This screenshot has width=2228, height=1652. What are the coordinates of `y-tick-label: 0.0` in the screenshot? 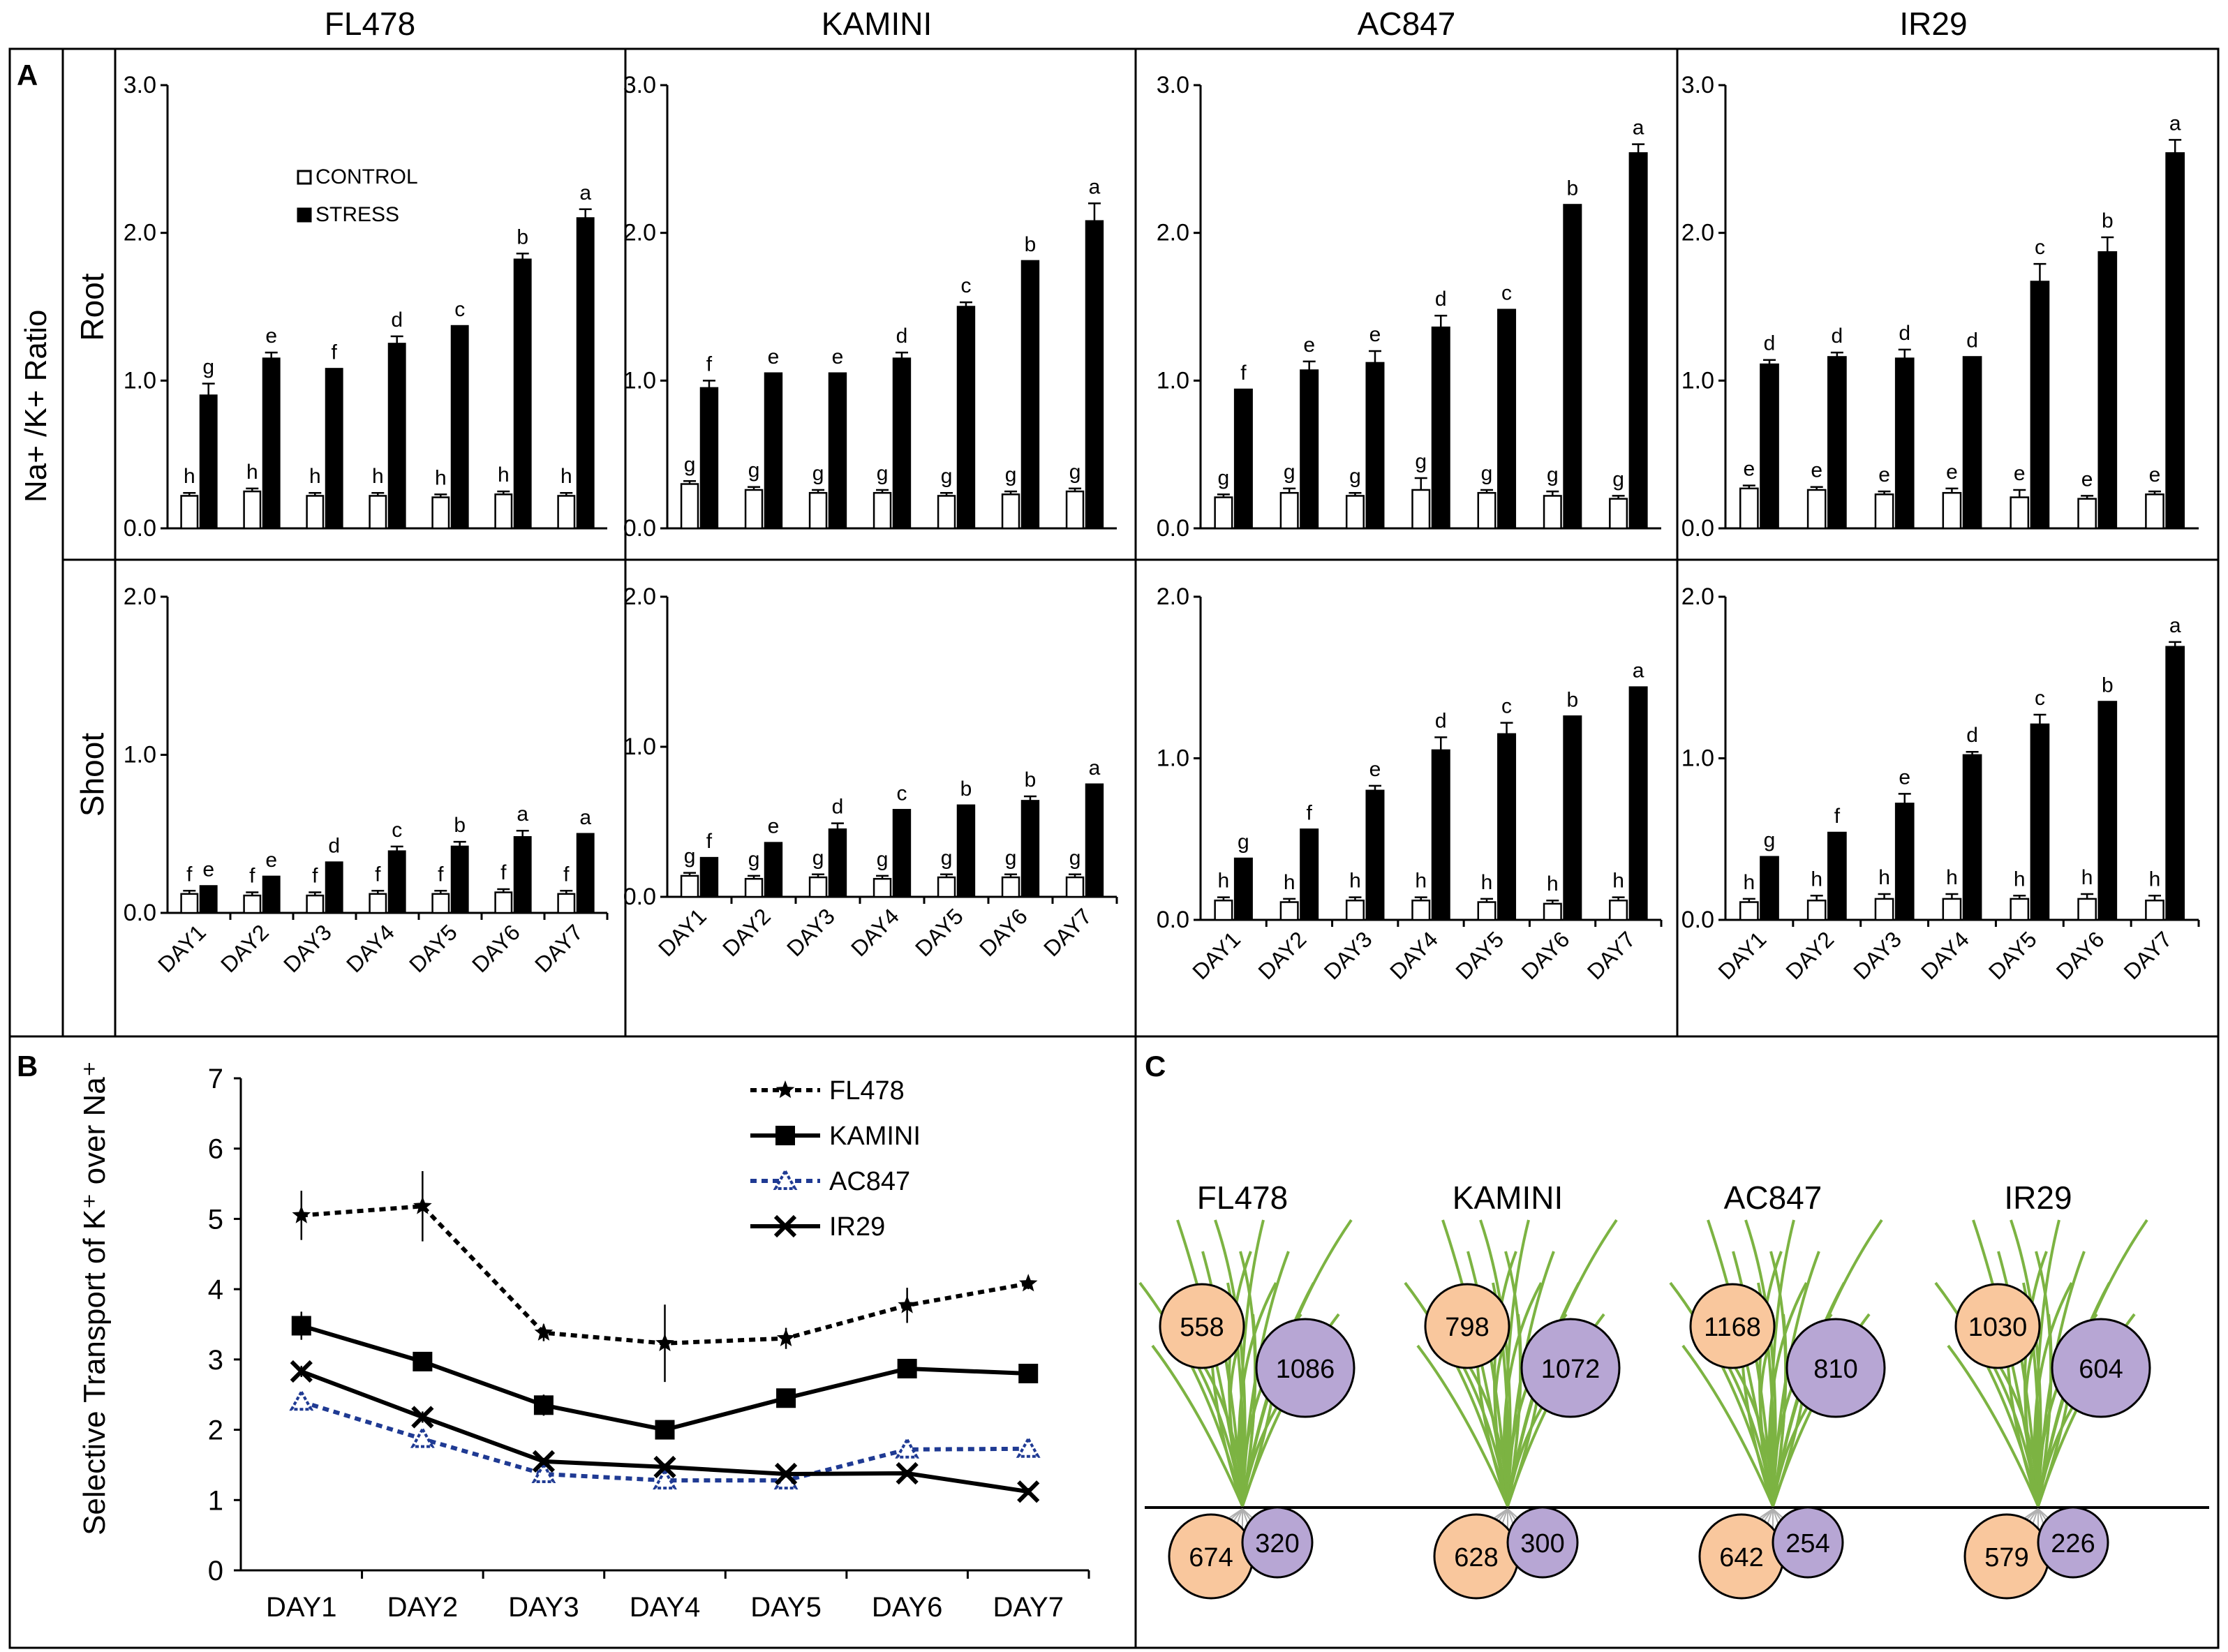 It's located at (140, 913).